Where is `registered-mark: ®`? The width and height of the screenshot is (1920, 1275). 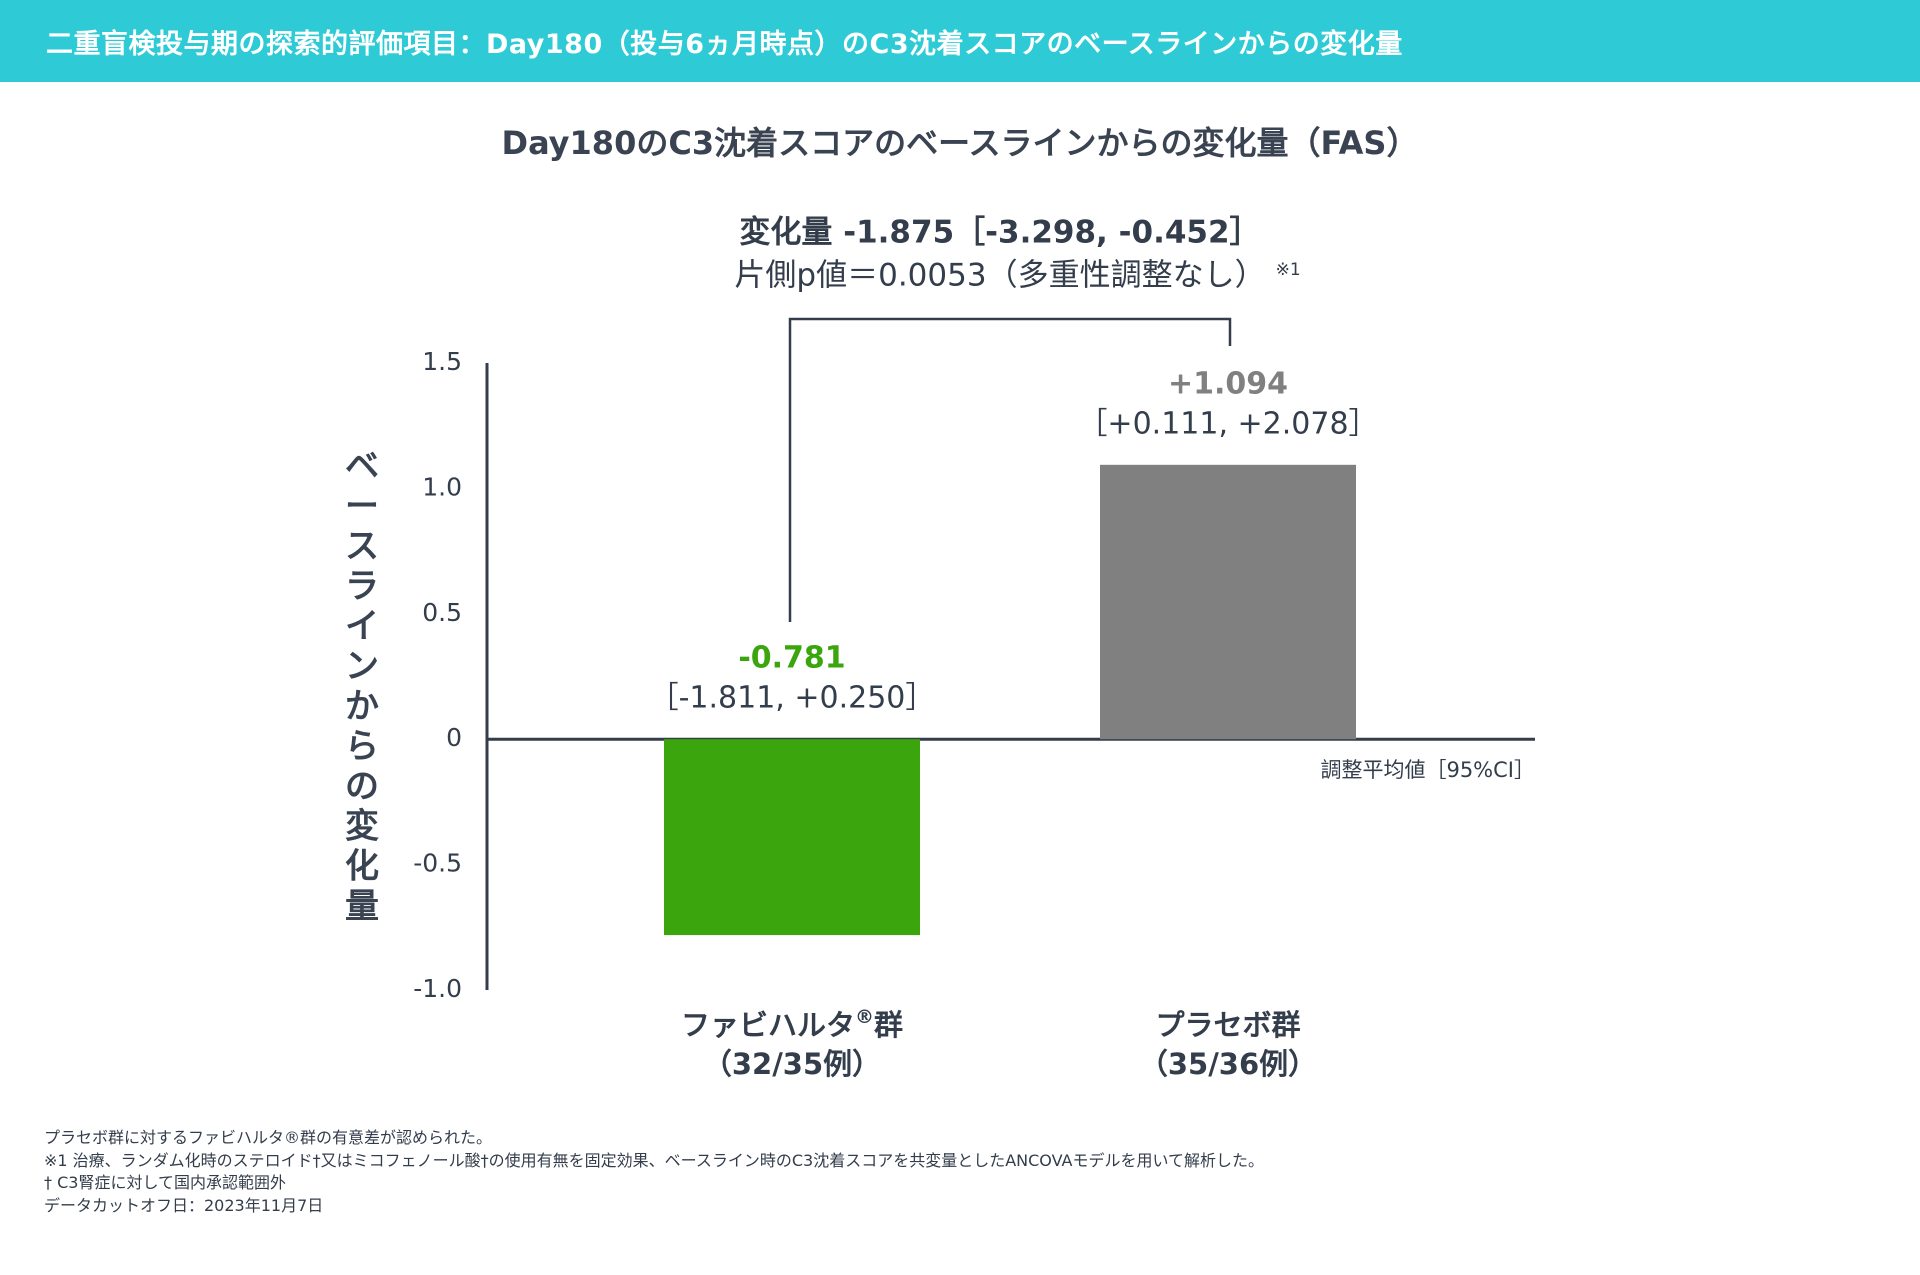 registered-mark: ® is located at coordinates (864, 1017).